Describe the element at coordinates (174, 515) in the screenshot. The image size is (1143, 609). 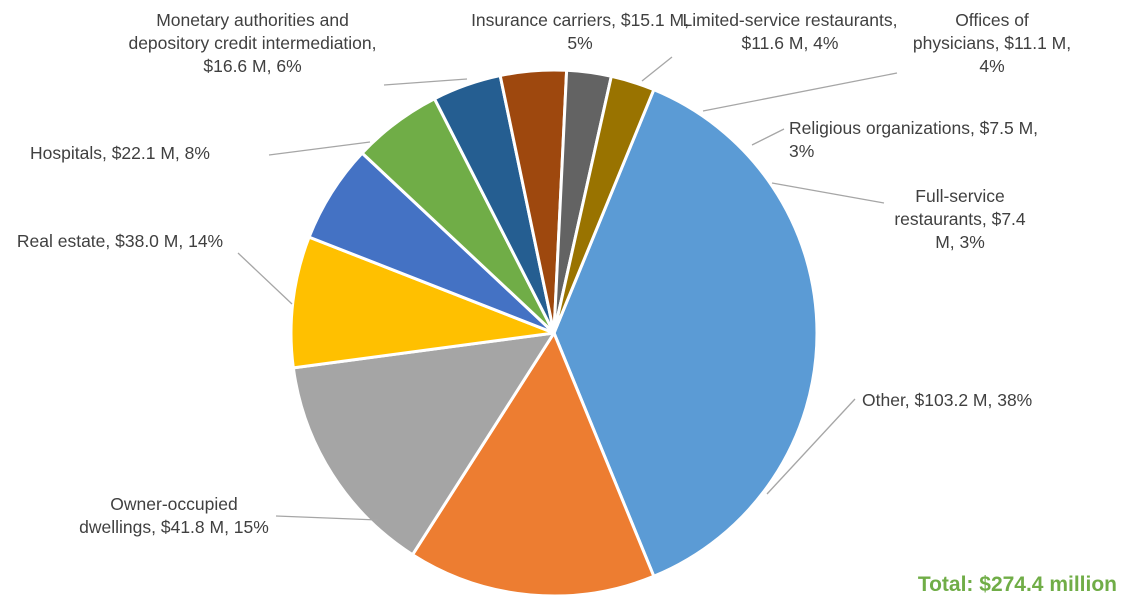
I see `slice-label-1: Owner-occupied dwellings, $41.8 M, 15%` at that location.